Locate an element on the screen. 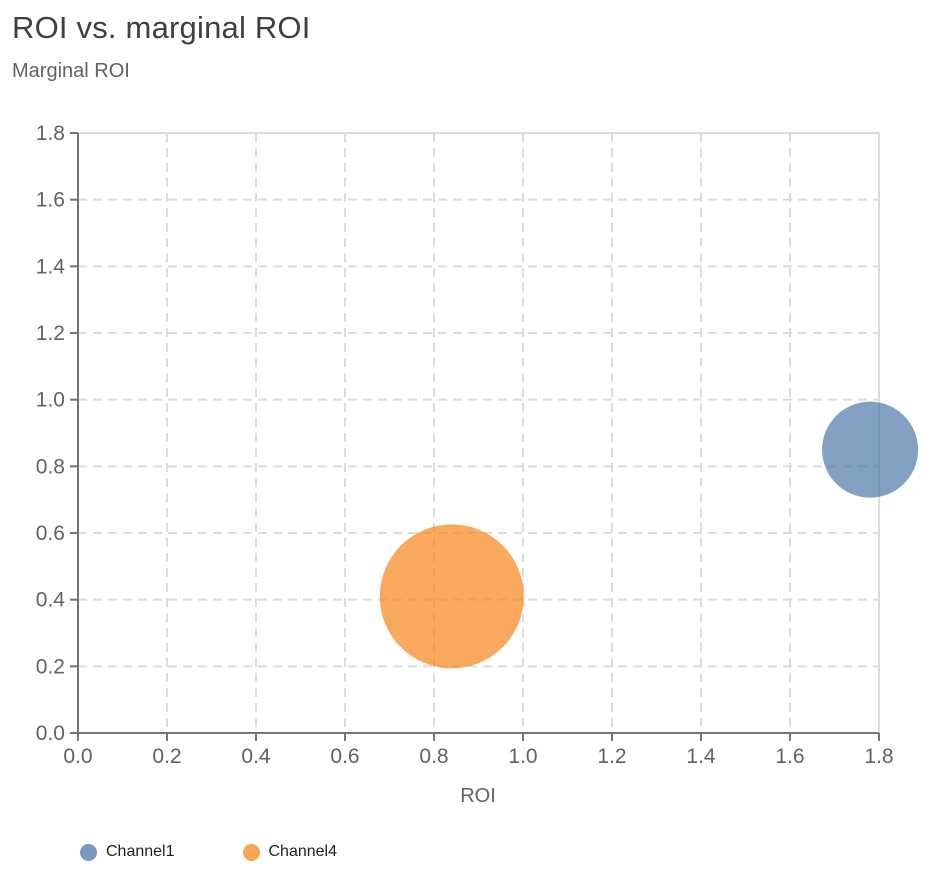 Image resolution: width=928 pixels, height=878 pixels. legend-item-channel4: Channel4 is located at coordinates (290, 852).